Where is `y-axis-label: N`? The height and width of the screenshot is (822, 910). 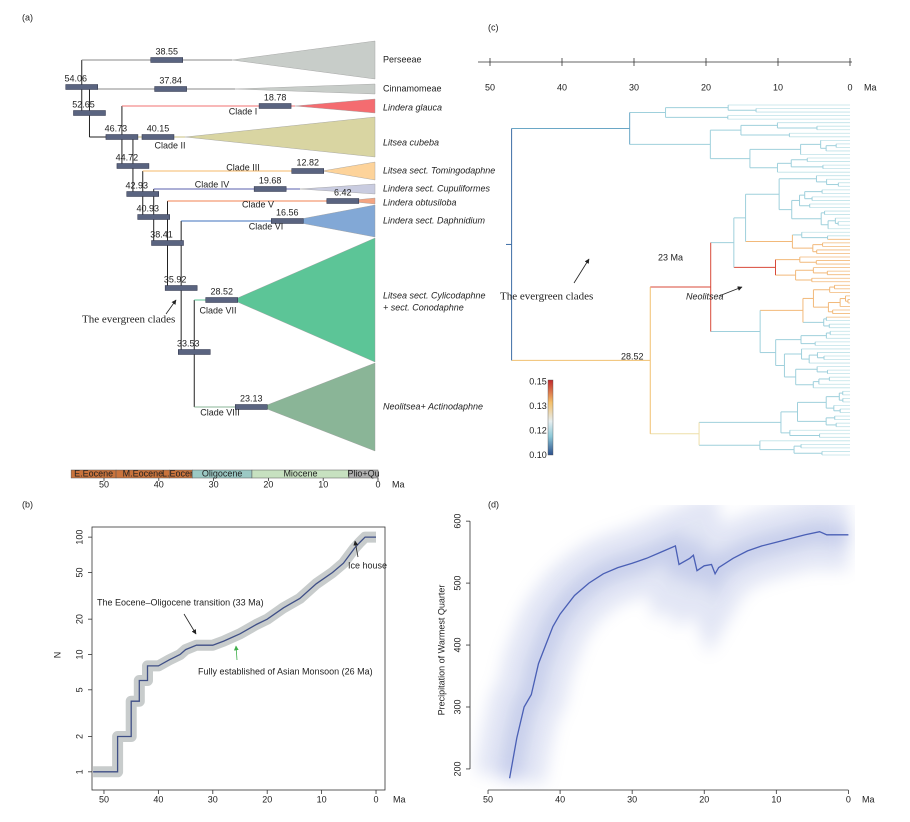
y-axis-label: N is located at coordinates (57, 655).